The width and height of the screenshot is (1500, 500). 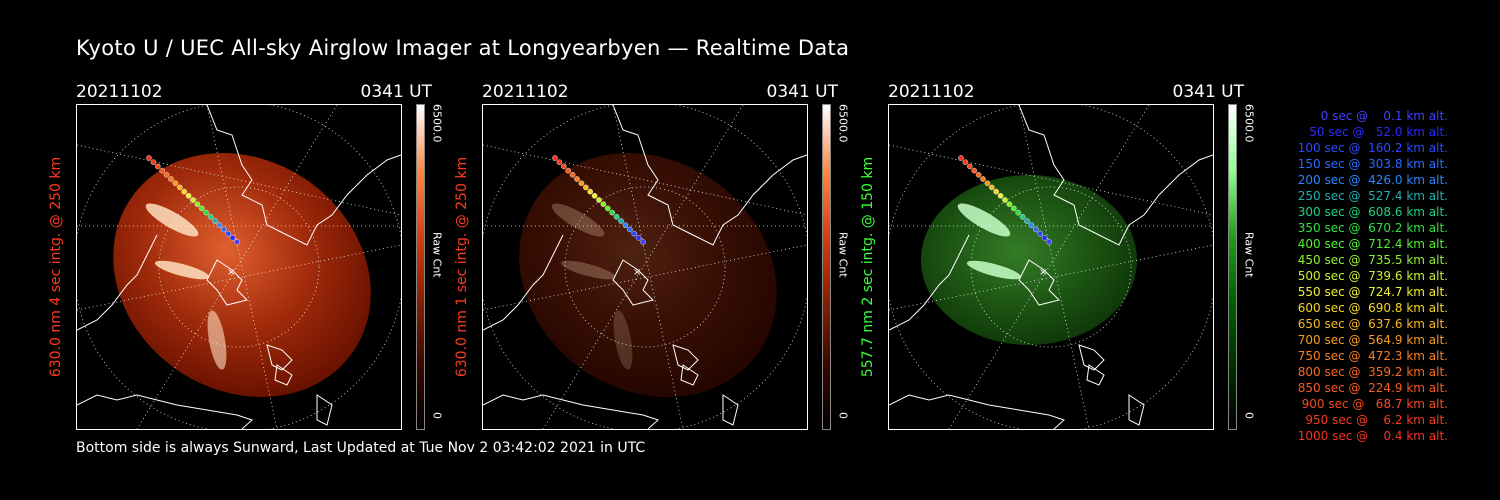 I want to click on legend-item: 500 sec @ 739.6 km alt., so click(x=1370, y=276).